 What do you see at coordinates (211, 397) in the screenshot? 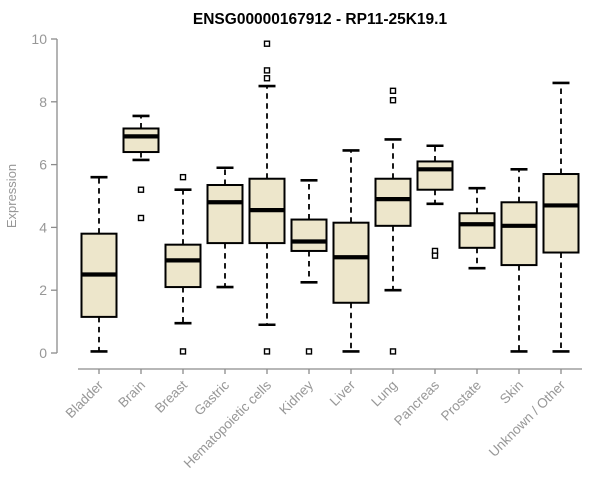
I see `x-tick-label: Gastric` at bounding box center [211, 397].